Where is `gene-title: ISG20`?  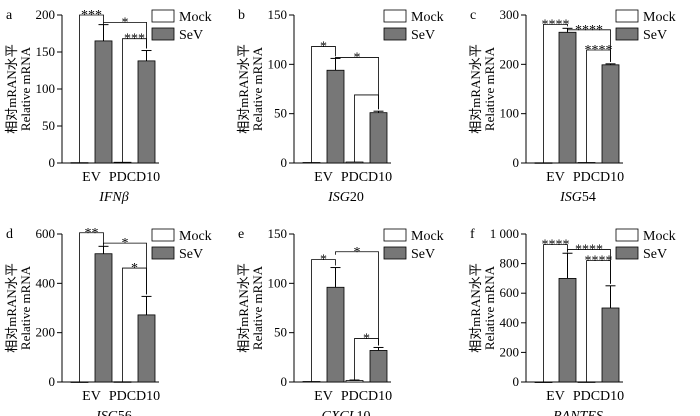
gene-title: ISG20 is located at coordinates (345, 197).